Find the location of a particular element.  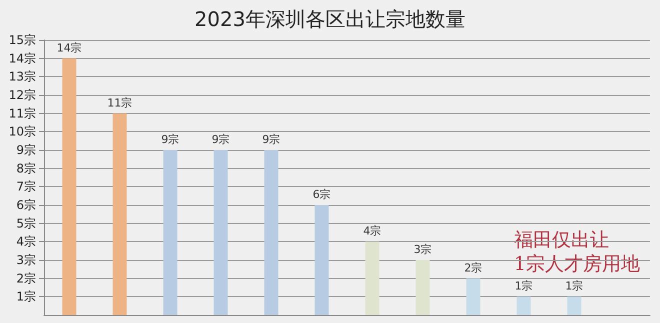

data-label: 11宗 is located at coordinates (119, 103).